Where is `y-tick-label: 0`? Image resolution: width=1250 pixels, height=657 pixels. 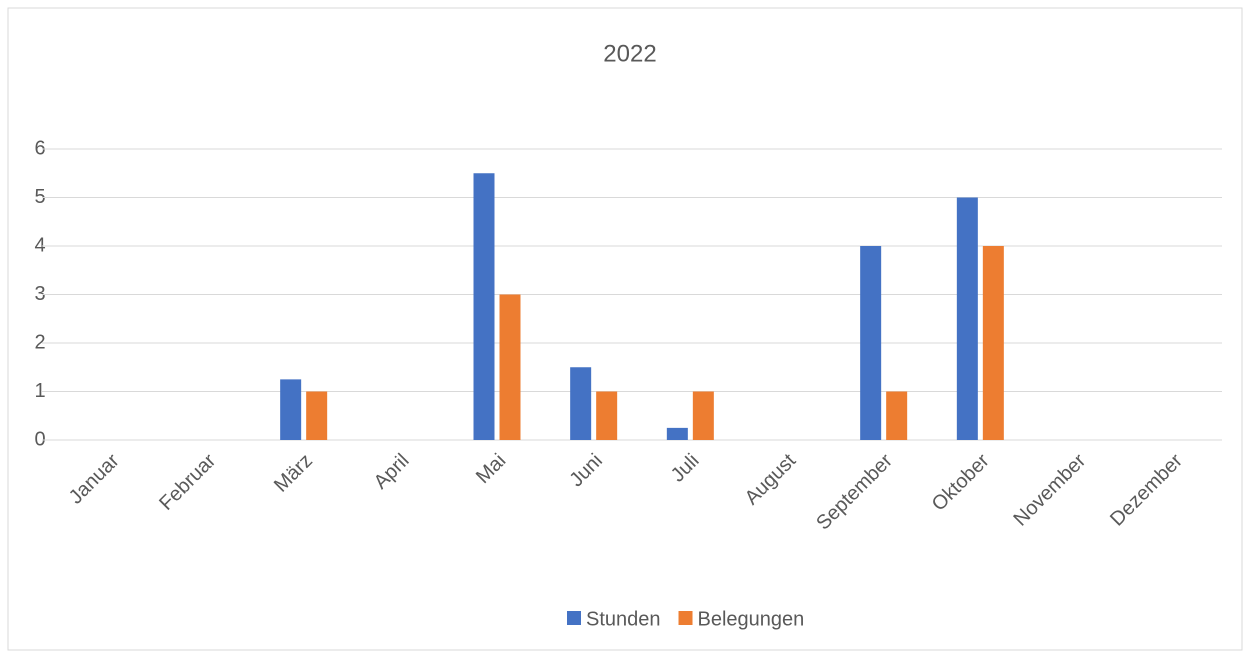 y-tick-label: 0 is located at coordinates (39, 439).